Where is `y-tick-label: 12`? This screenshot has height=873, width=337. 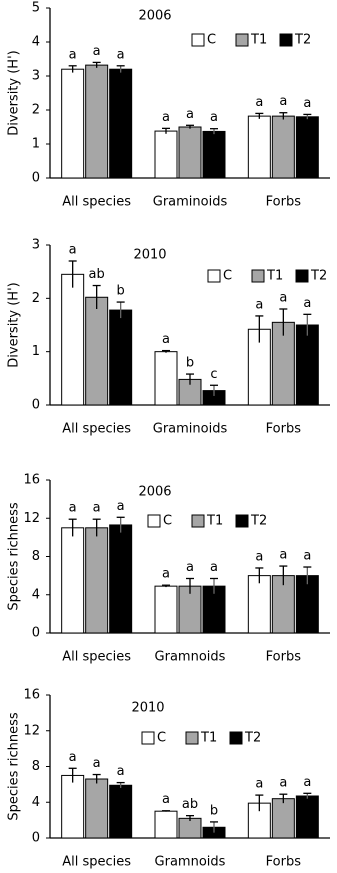
y-tick-label: 12 is located at coordinates (31, 730).